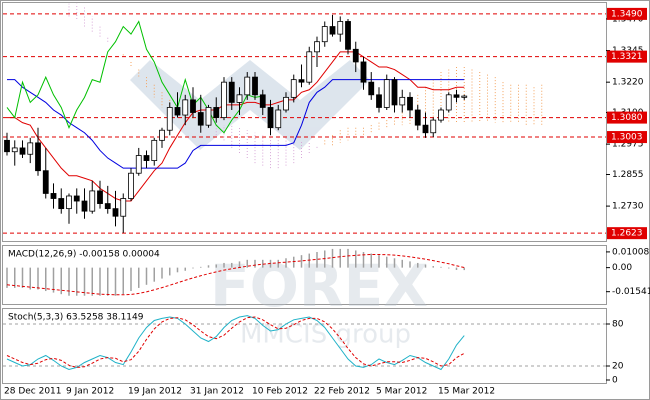  Describe the element at coordinates (628, 145) in the screenshot. I see `y-tick-label: 1.2975` at that location.